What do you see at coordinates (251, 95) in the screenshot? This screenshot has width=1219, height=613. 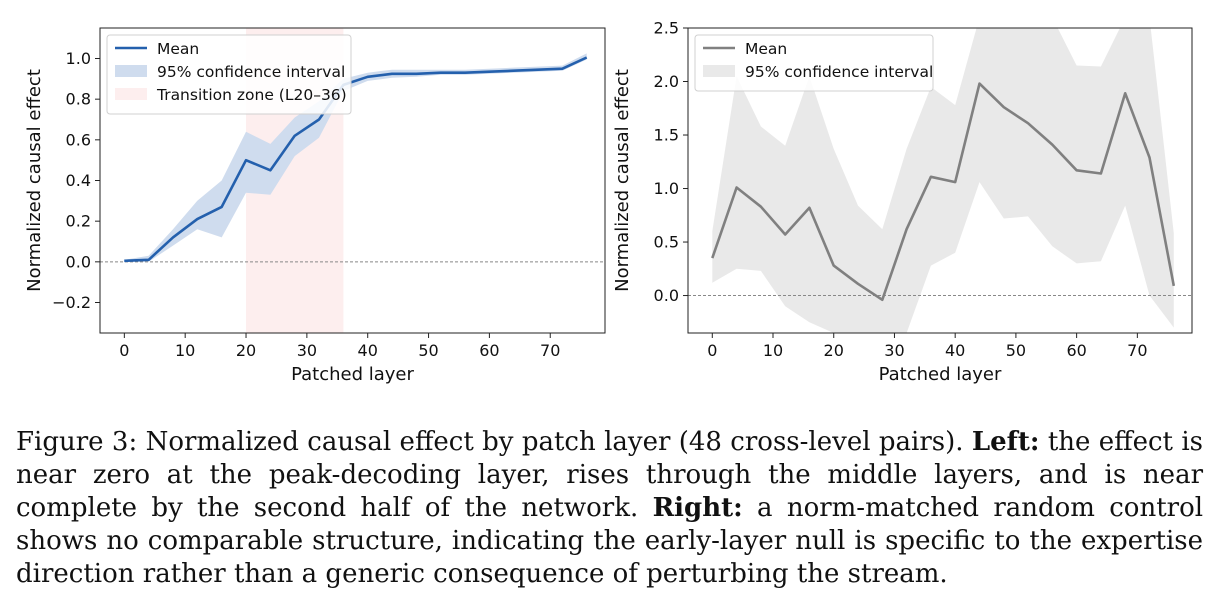 I see `legend-label: Transition zone (L20–36)` at bounding box center [251, 95].